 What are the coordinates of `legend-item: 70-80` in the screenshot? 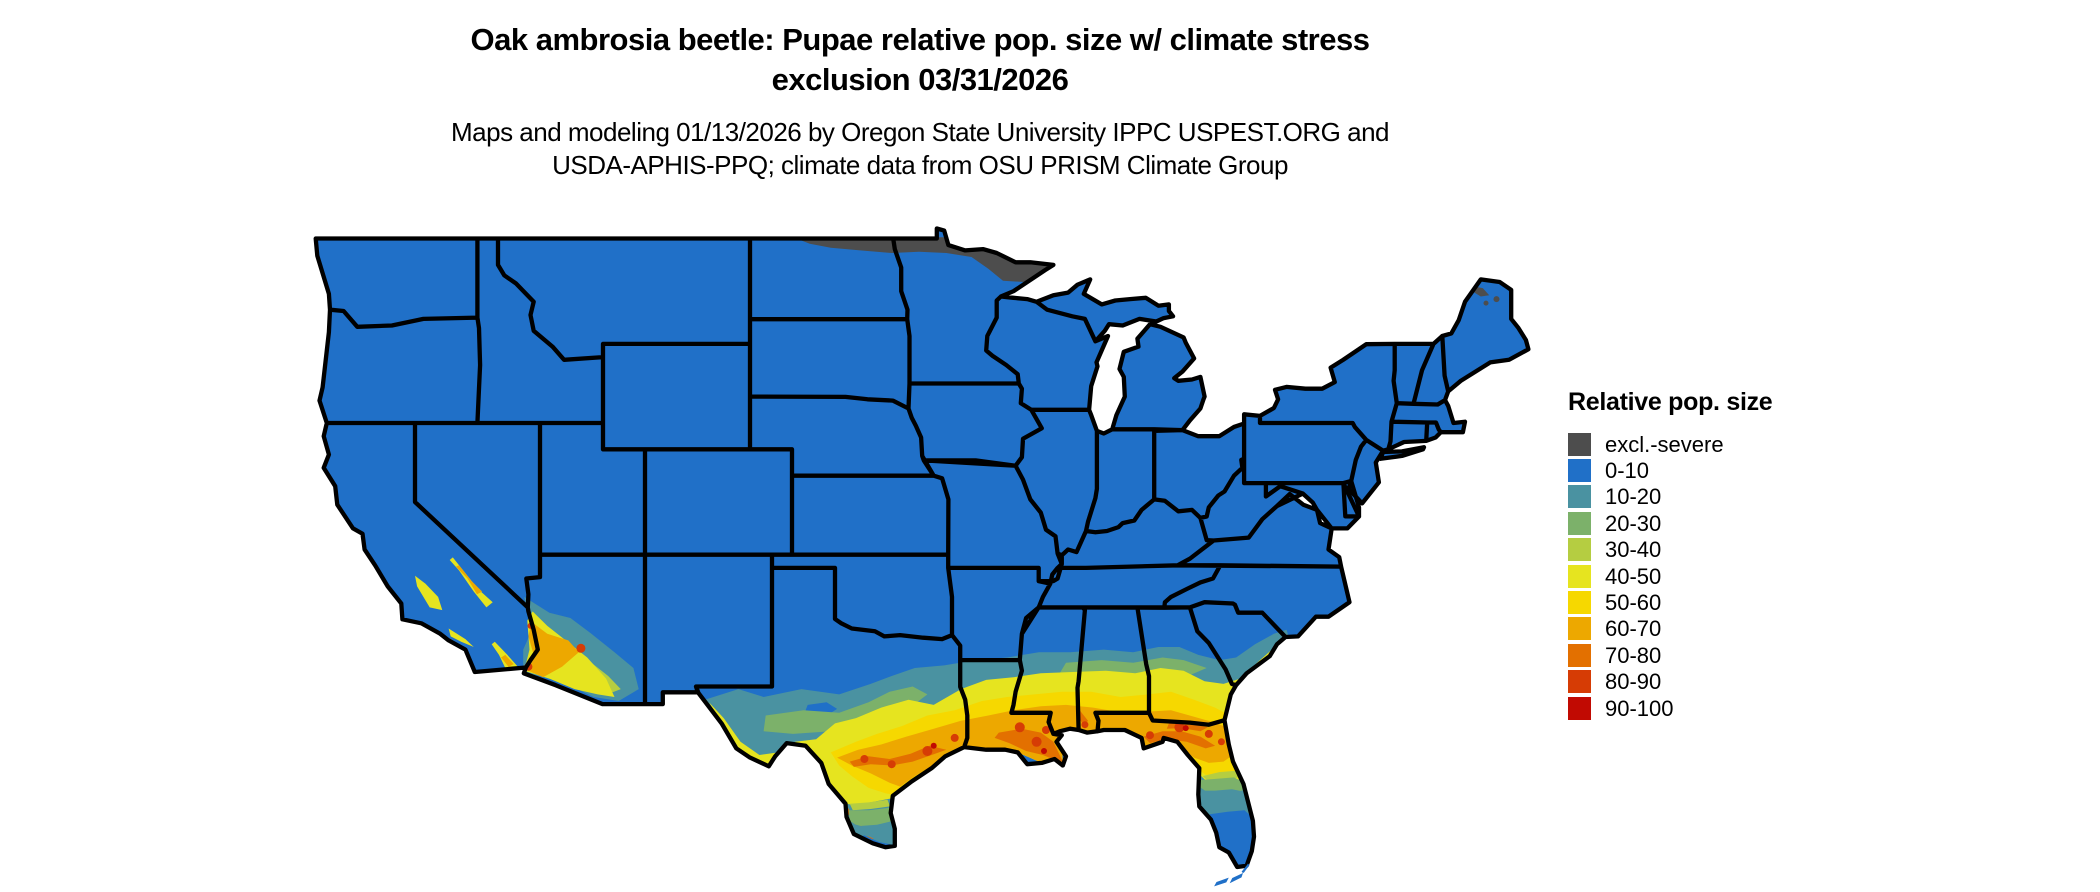 It's located at (1723, 655).